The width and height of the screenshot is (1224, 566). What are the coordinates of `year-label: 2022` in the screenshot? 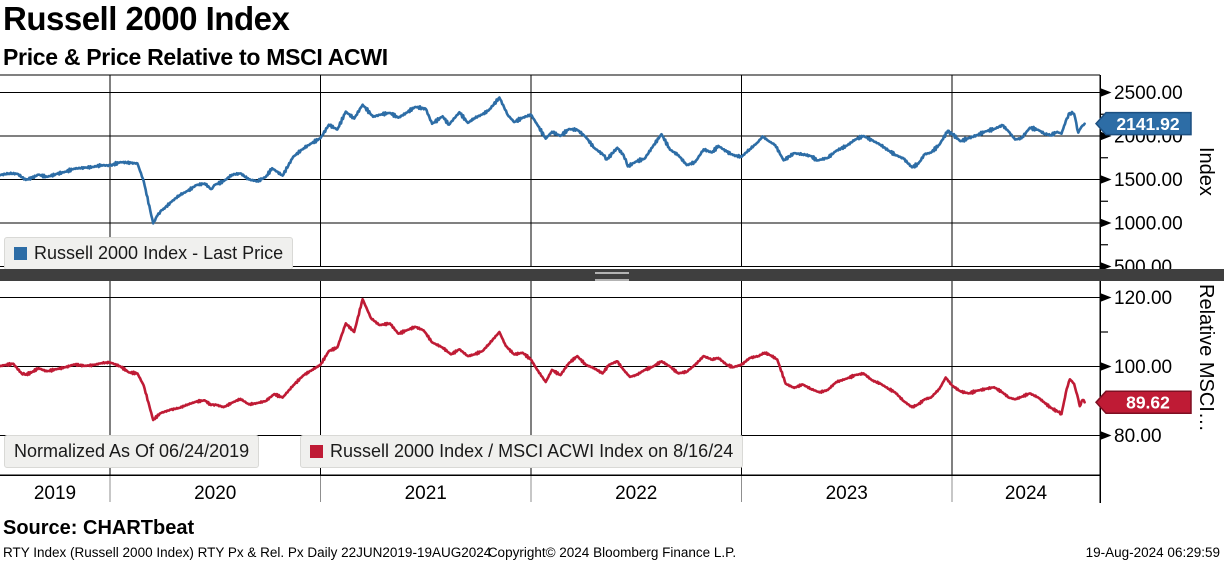 It's located at (636, 493).